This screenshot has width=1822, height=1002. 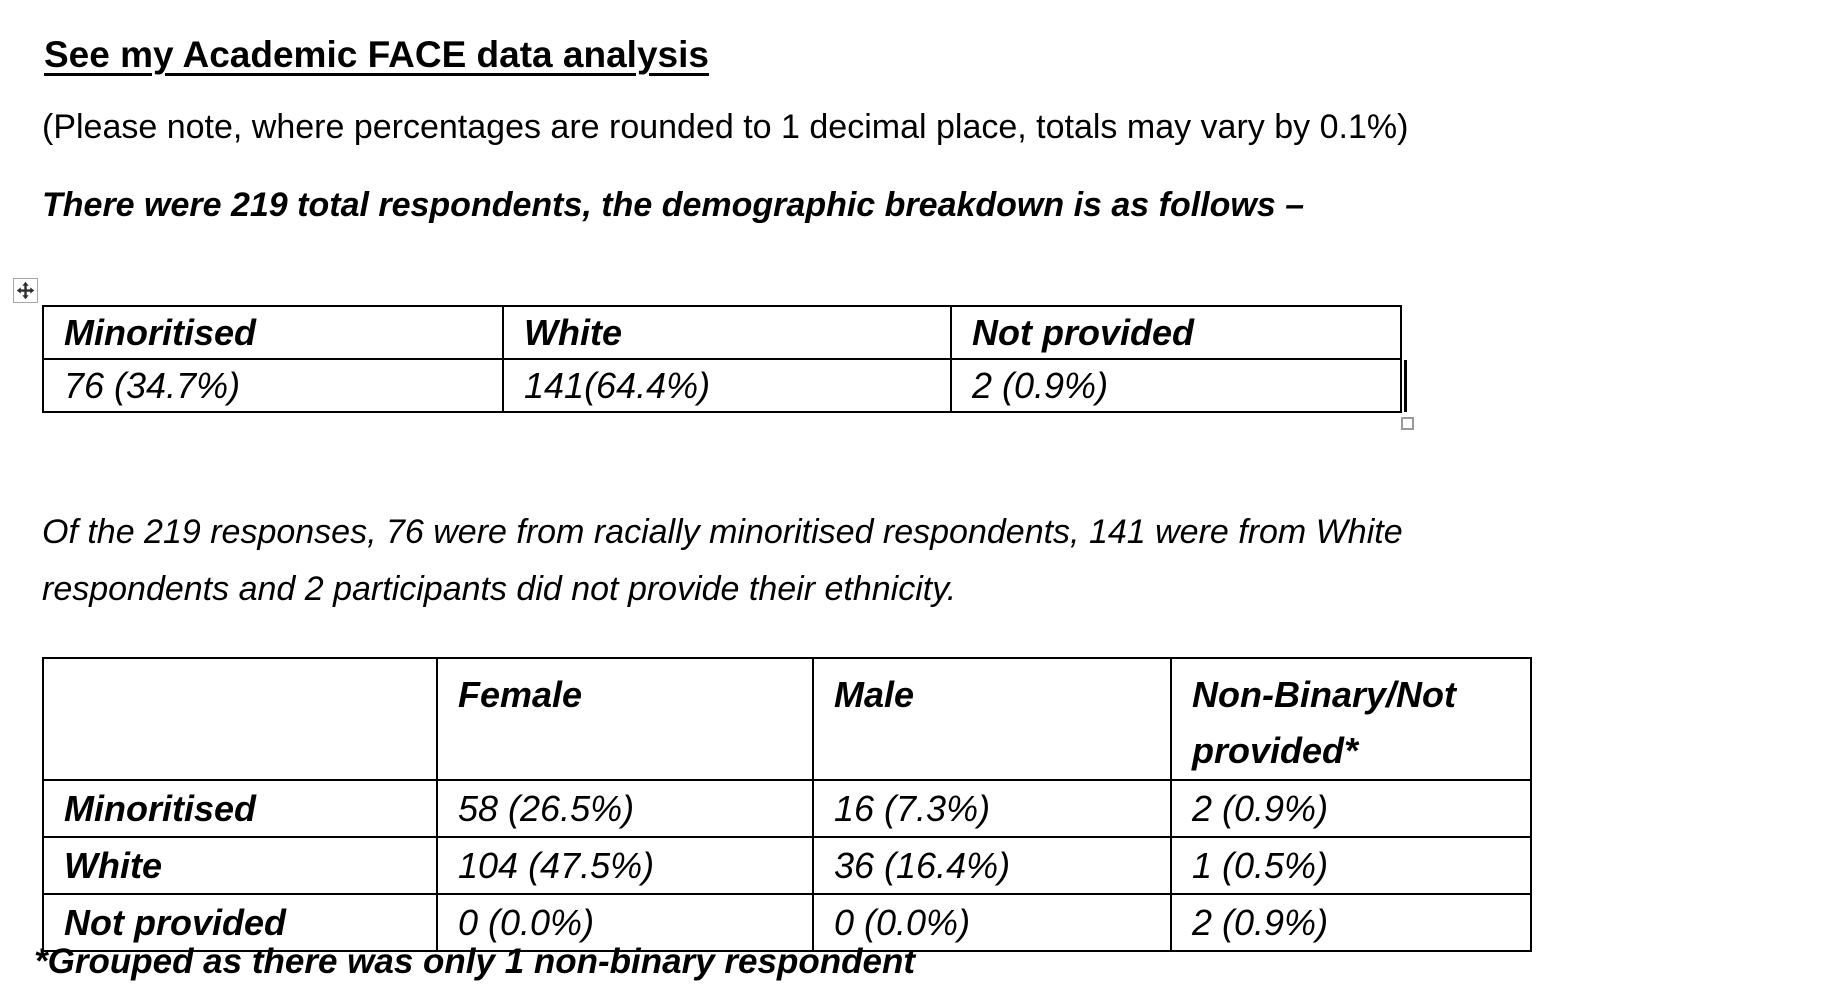 I want to click on header-minoritised: Minoritised, so click(x=273, y=332).